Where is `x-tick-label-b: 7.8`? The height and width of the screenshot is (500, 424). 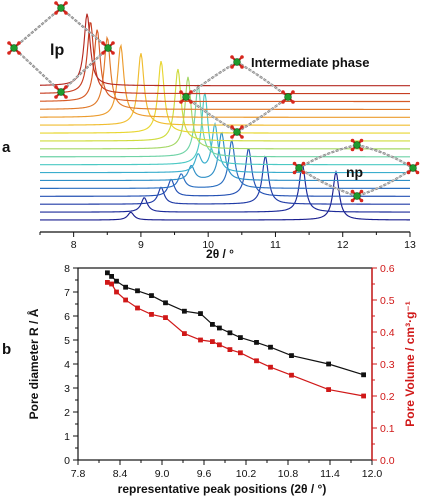
x-tick-label-b: 7.8 is located at coordinates (78, 474).